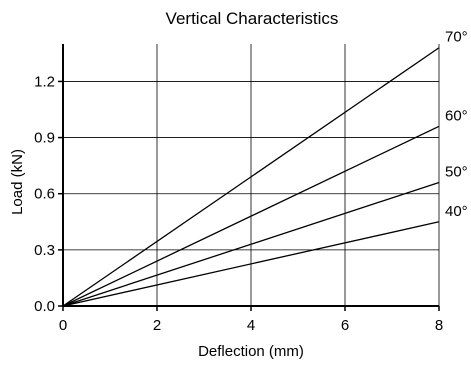 Image resolution: width=471 pixels, height=365 pixels. What do you see at coordinates (456, 115) in the screenshot?
I see `series-label-1: 60°` at bounding box center [456, 115].